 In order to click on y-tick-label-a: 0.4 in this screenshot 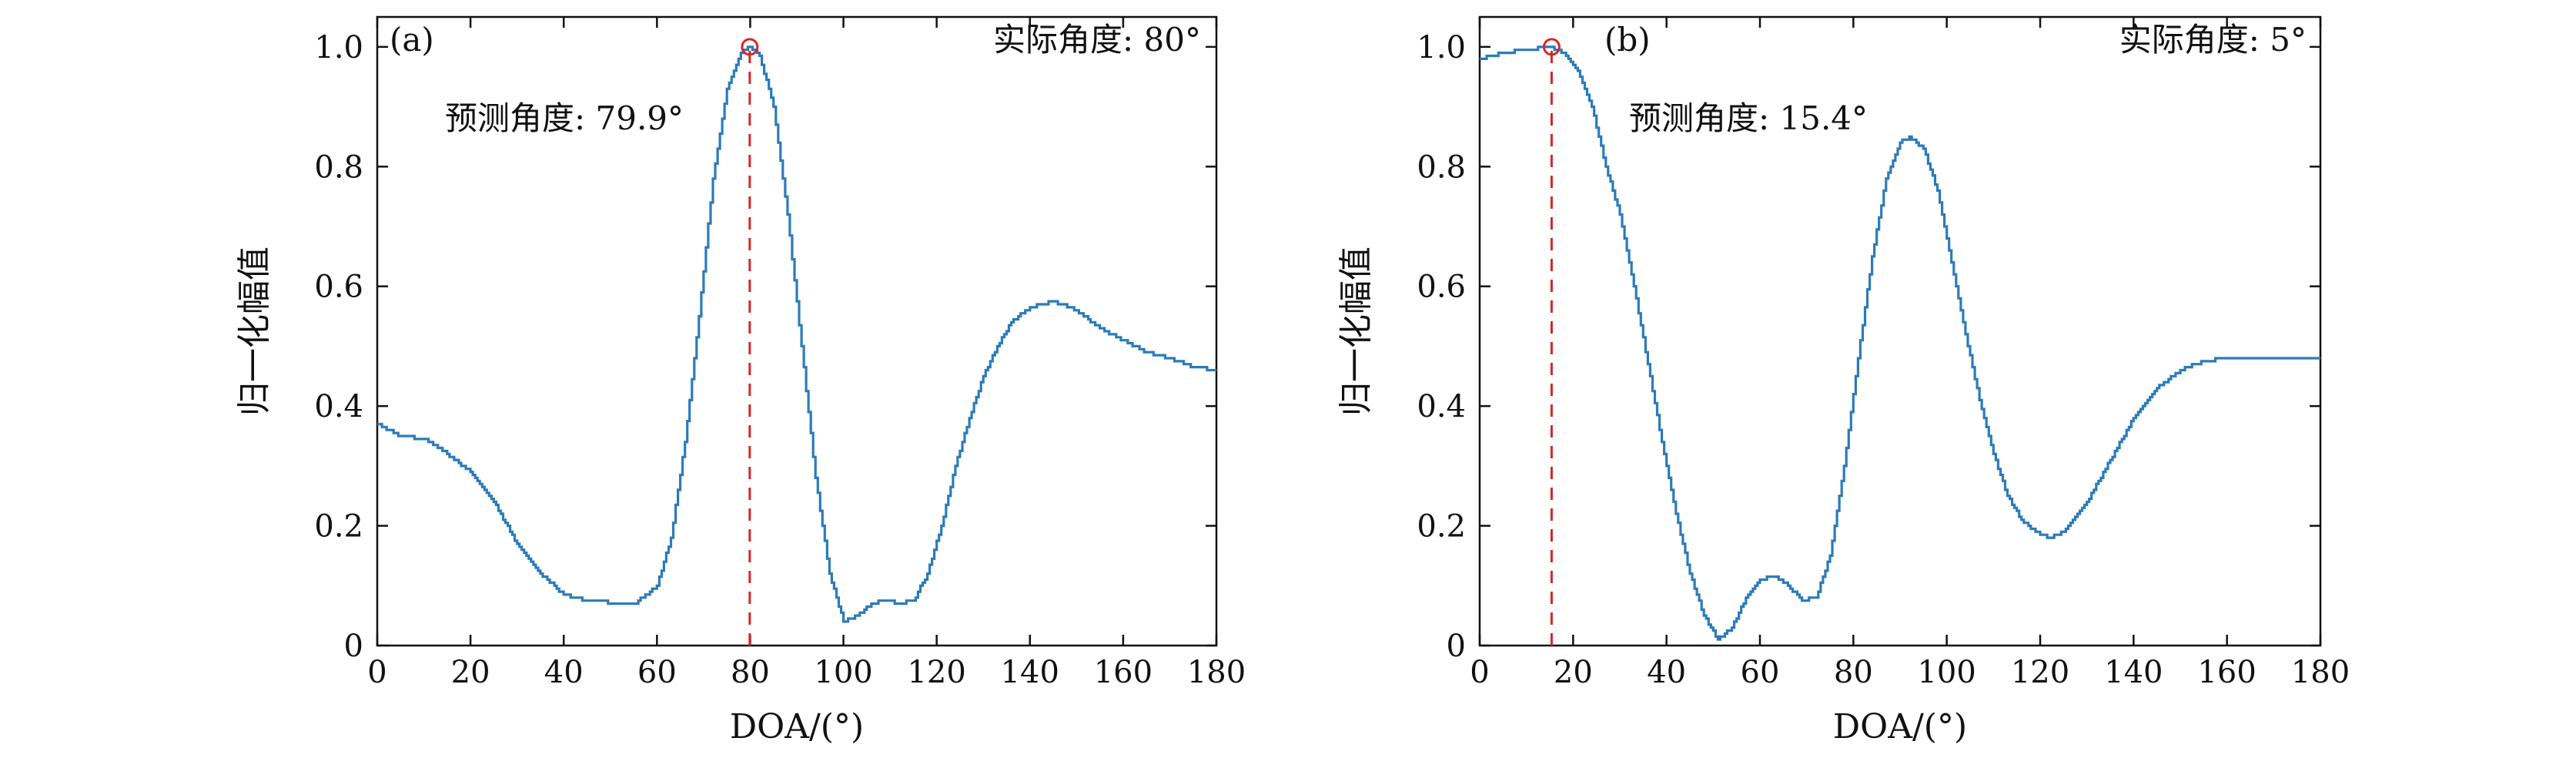, I will do `click(339, 407)`.